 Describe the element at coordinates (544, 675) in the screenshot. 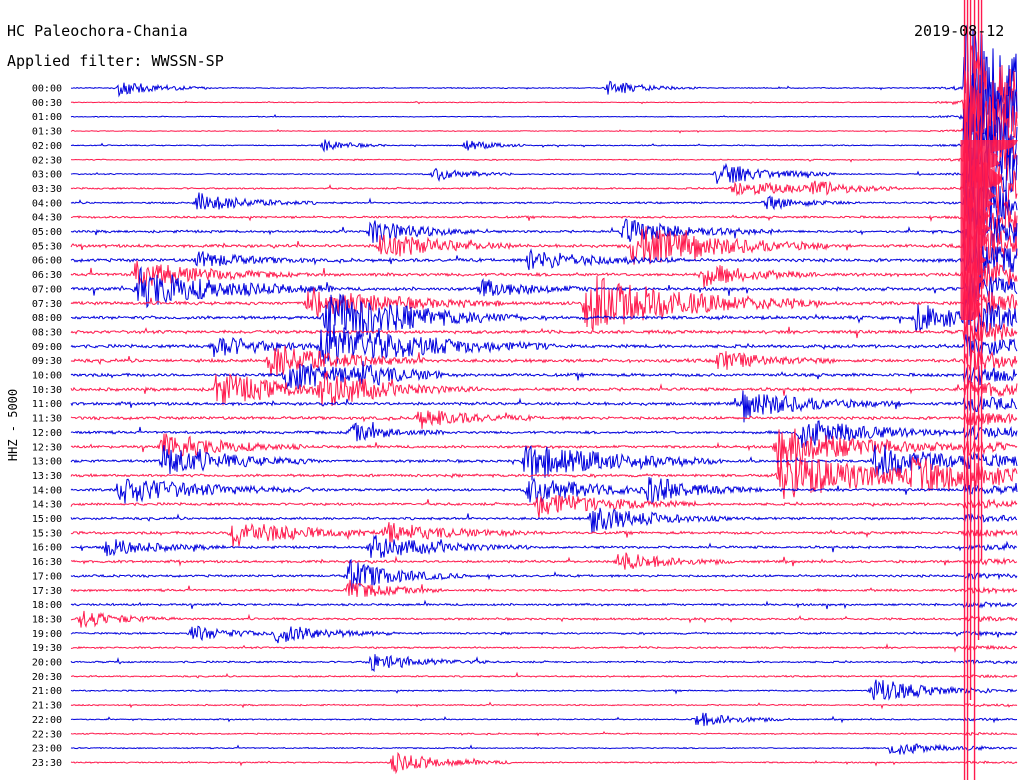

I see `trace-row-2030` at that location.